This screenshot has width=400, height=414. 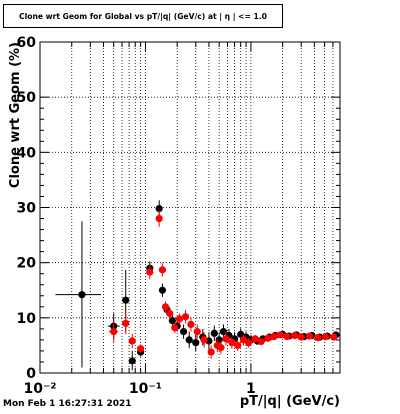 I want to click on y-tick-label: 20, so click(x=27, y=264).